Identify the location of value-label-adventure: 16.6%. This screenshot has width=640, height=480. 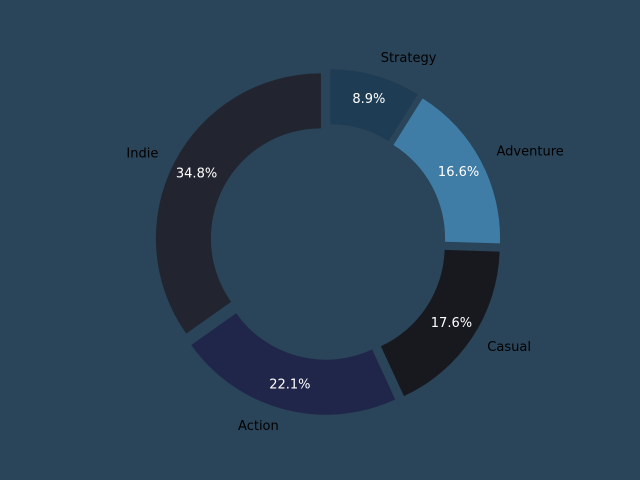
(458, 172).